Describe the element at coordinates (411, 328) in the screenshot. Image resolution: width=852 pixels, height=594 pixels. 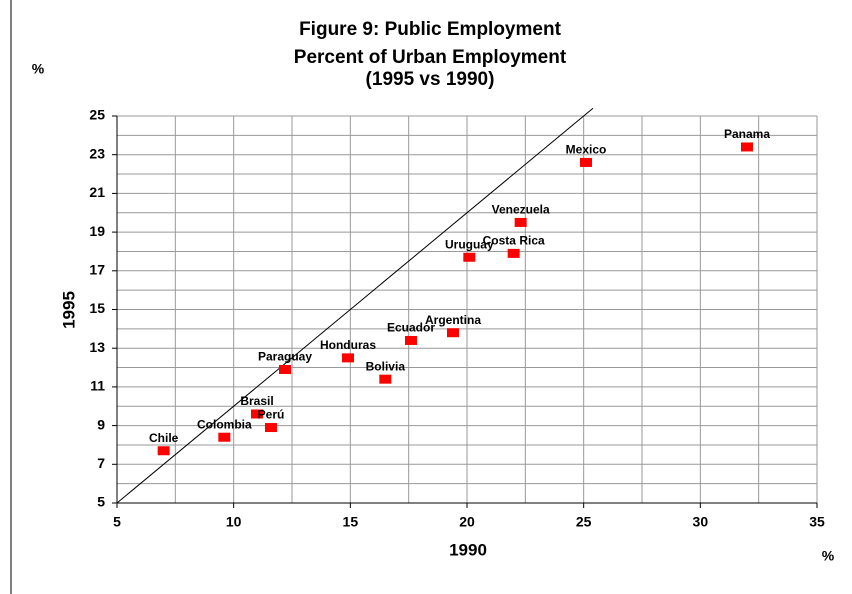
I see `point-label: Ecuador` at that location.